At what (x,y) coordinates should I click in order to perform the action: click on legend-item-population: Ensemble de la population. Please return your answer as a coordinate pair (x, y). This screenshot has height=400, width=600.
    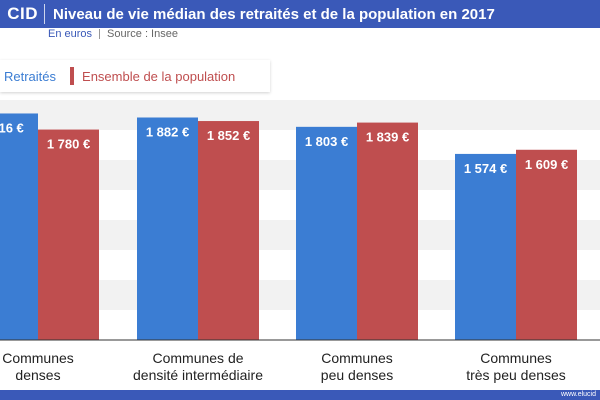
    Looking at the image, I should click on (152, 76).